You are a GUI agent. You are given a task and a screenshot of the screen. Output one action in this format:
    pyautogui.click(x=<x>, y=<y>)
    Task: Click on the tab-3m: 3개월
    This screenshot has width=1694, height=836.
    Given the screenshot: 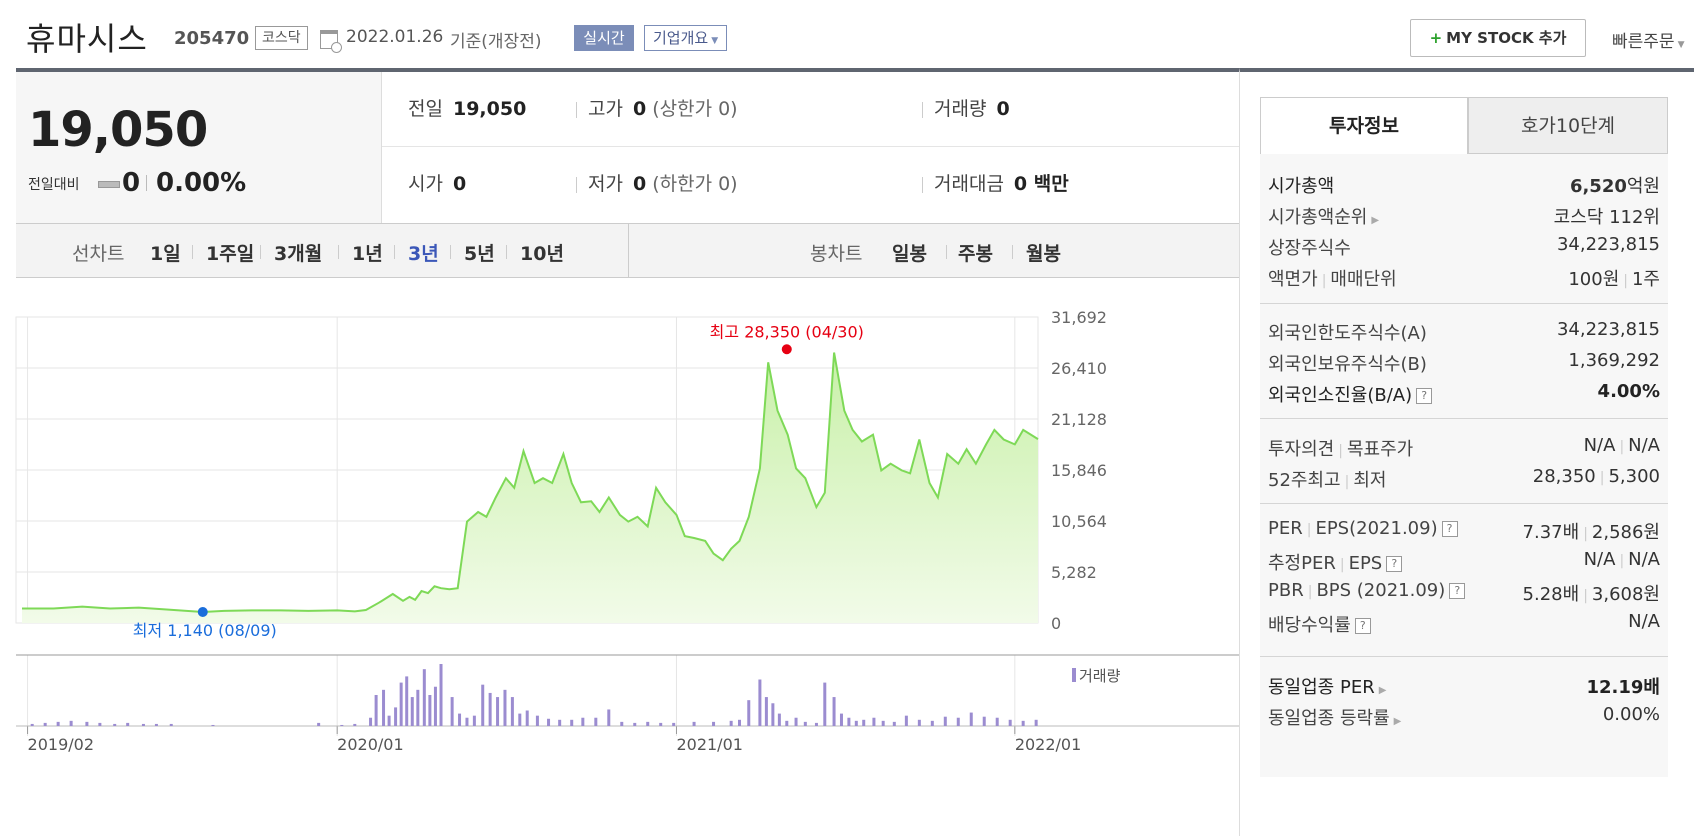 What is the action you would take?
    pyautogui.click(x=298, y=254)
    